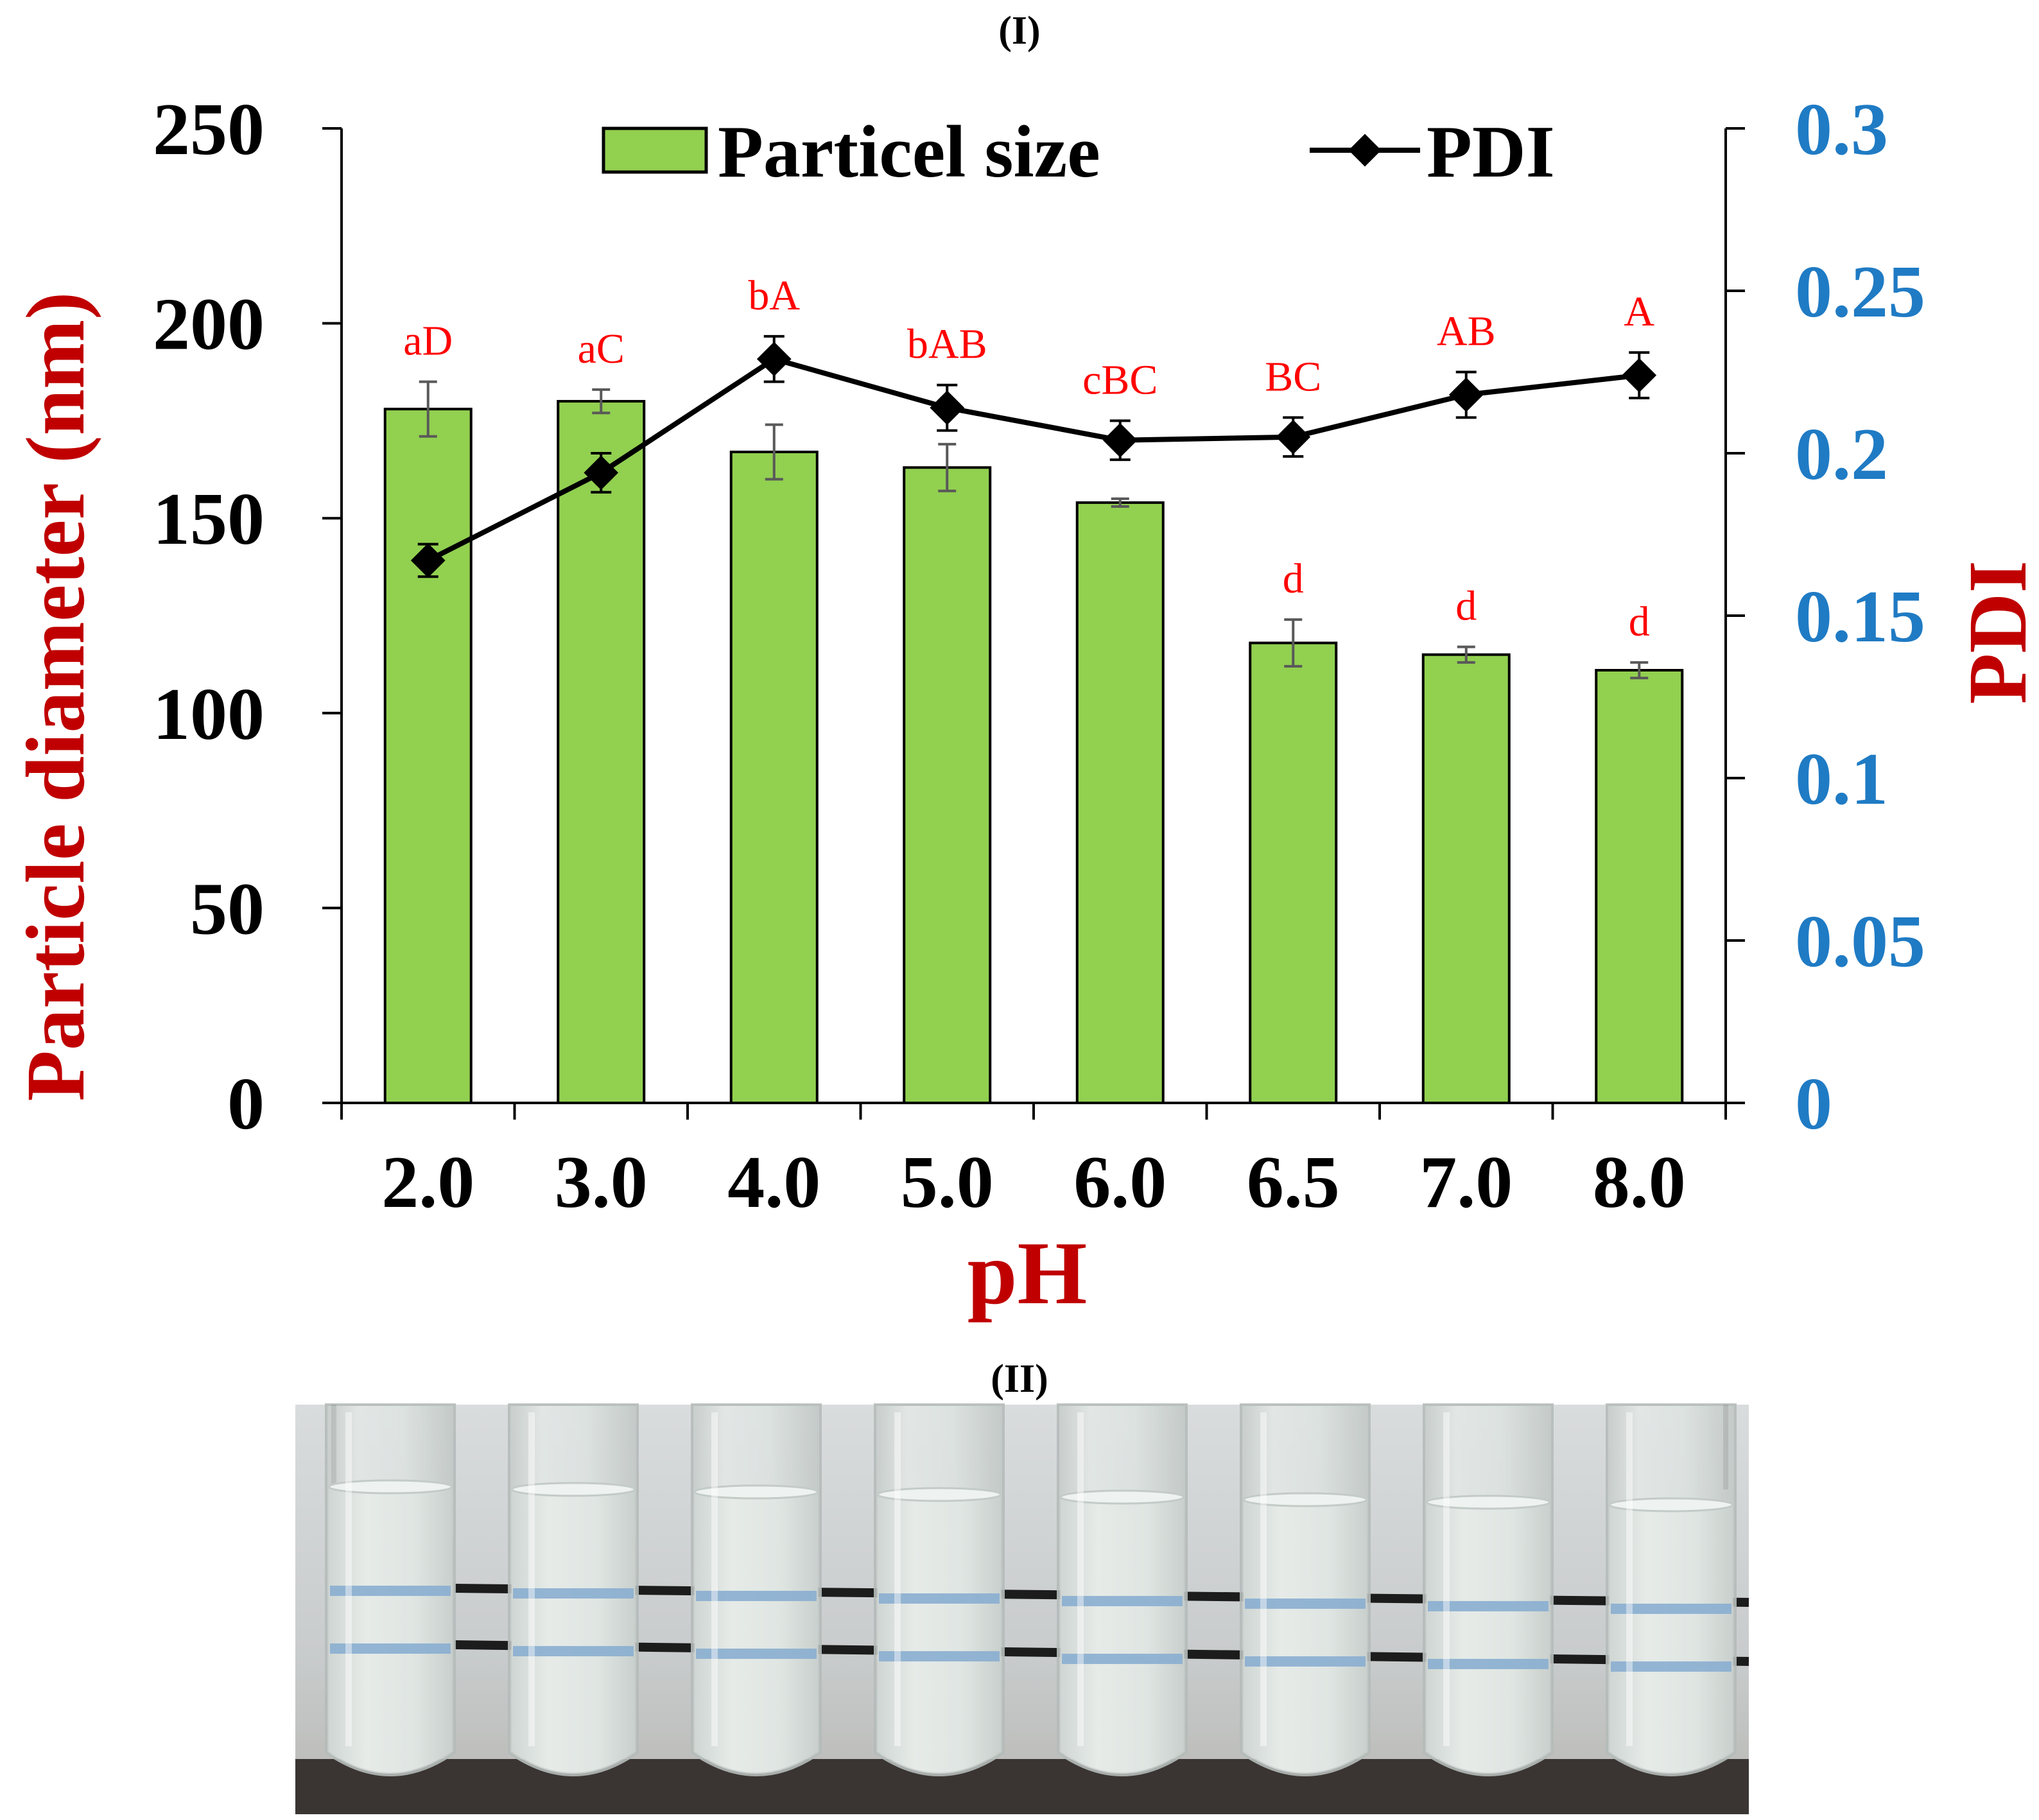 This screenshot has height=1820, width=2039. I want to click on x-axis-title: pH, so click(1027, 1273).